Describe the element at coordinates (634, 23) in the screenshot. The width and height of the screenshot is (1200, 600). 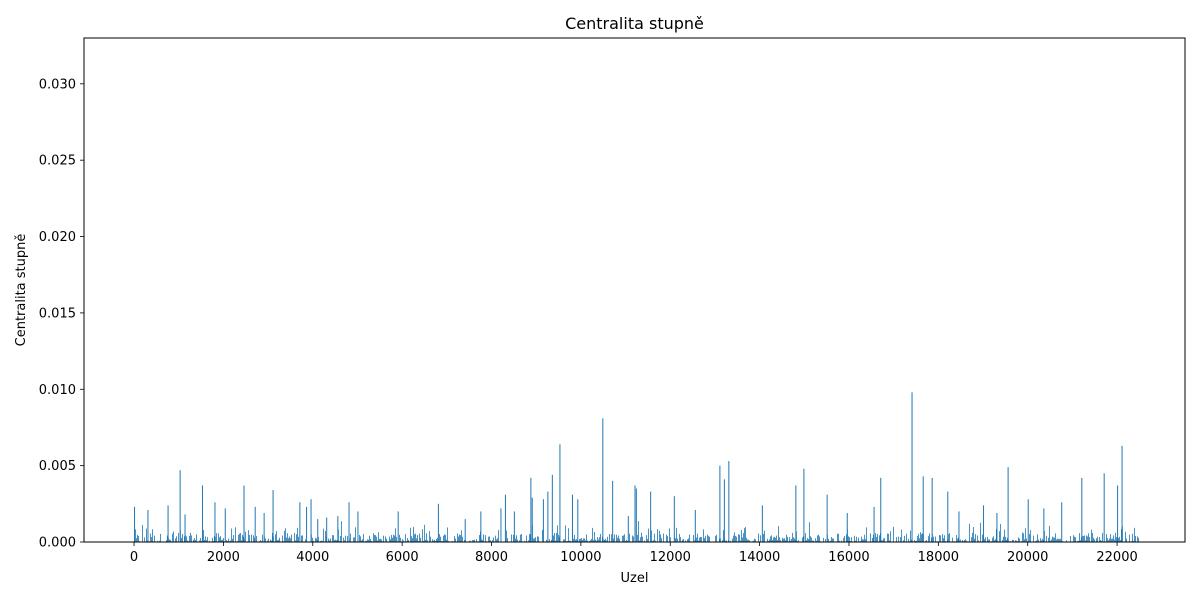
I see `chart-title: Centralita stupně` at that location.